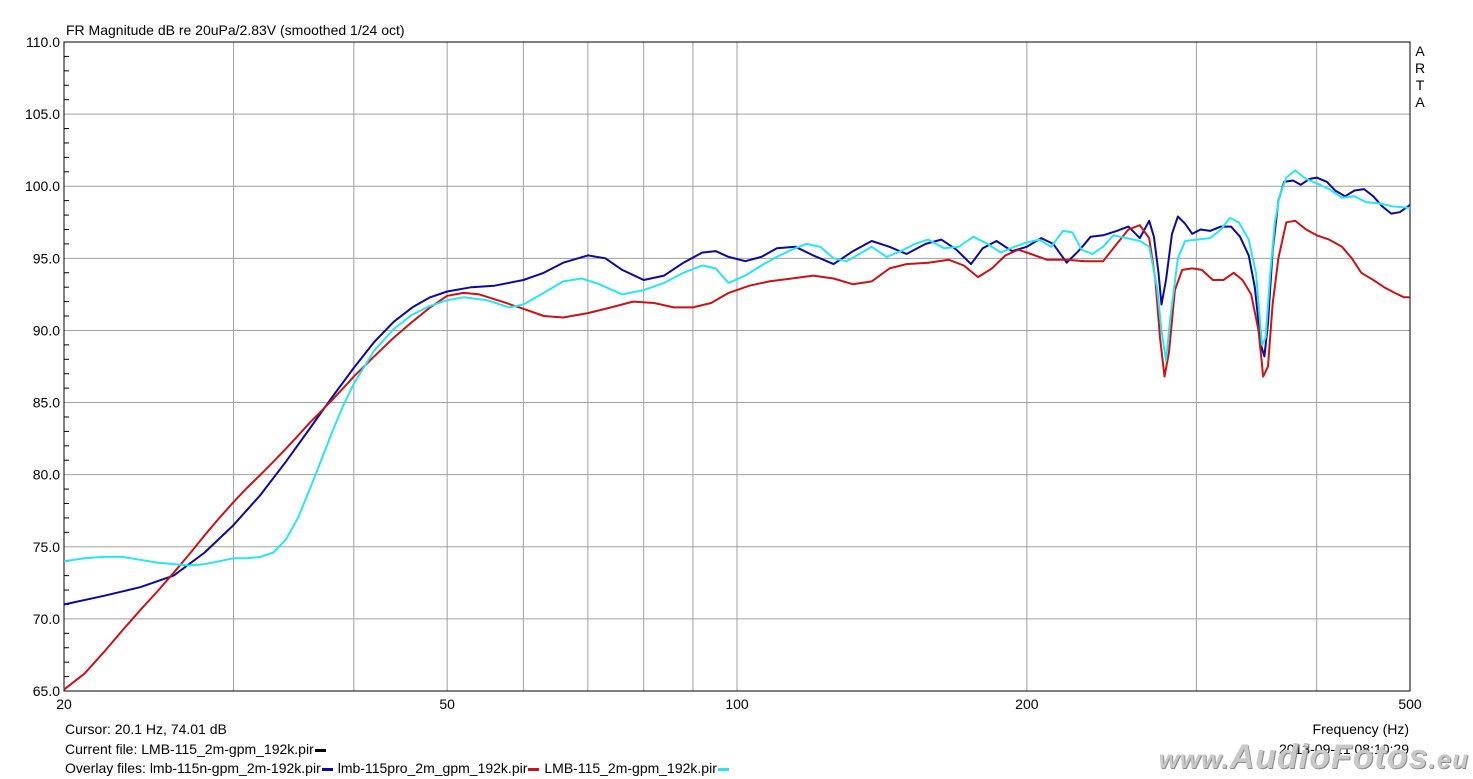  Describe the element at coordinates (1448, 759) in the screenshot. I see `watermark-suffix: .eu` at that location.